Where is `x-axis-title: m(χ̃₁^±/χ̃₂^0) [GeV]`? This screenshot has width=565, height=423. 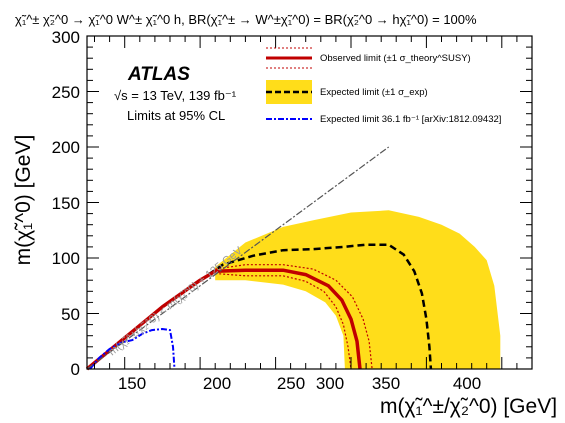
x-axis-title: m(χ̃₁^±/χ̃₂^0) [GeV] is located at coordinates (468, 406).